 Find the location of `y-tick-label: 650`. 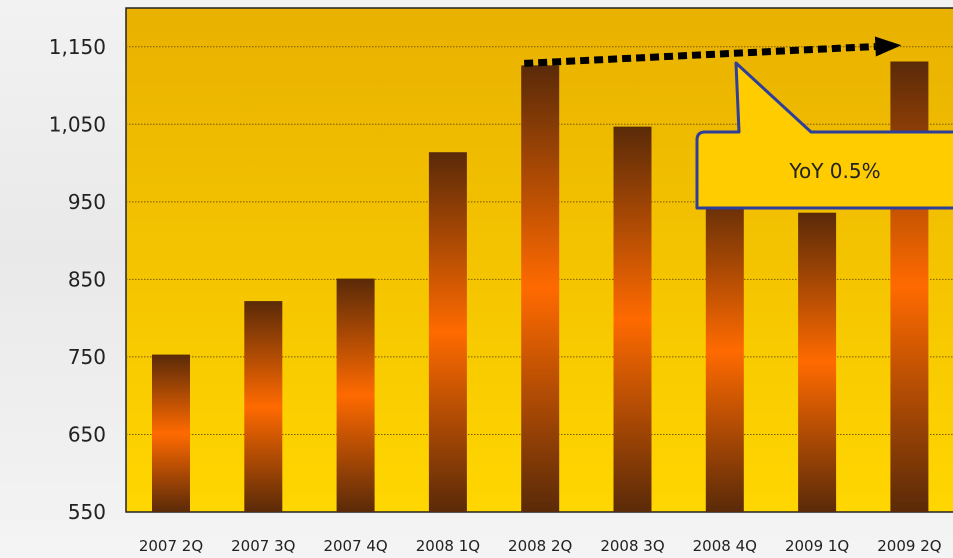

y-tick-label: 650 is located at coordinates (87, 434).